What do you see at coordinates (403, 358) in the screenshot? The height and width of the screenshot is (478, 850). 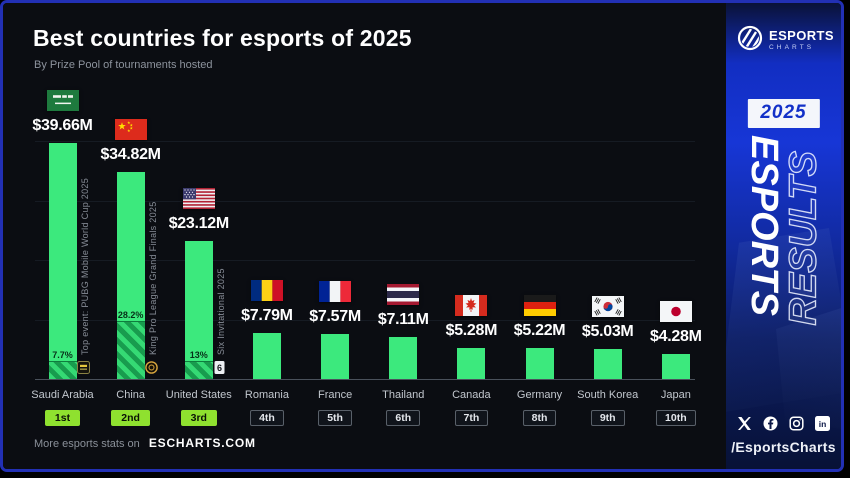 I see `thailand-bar` at bounding box center [403, 358].